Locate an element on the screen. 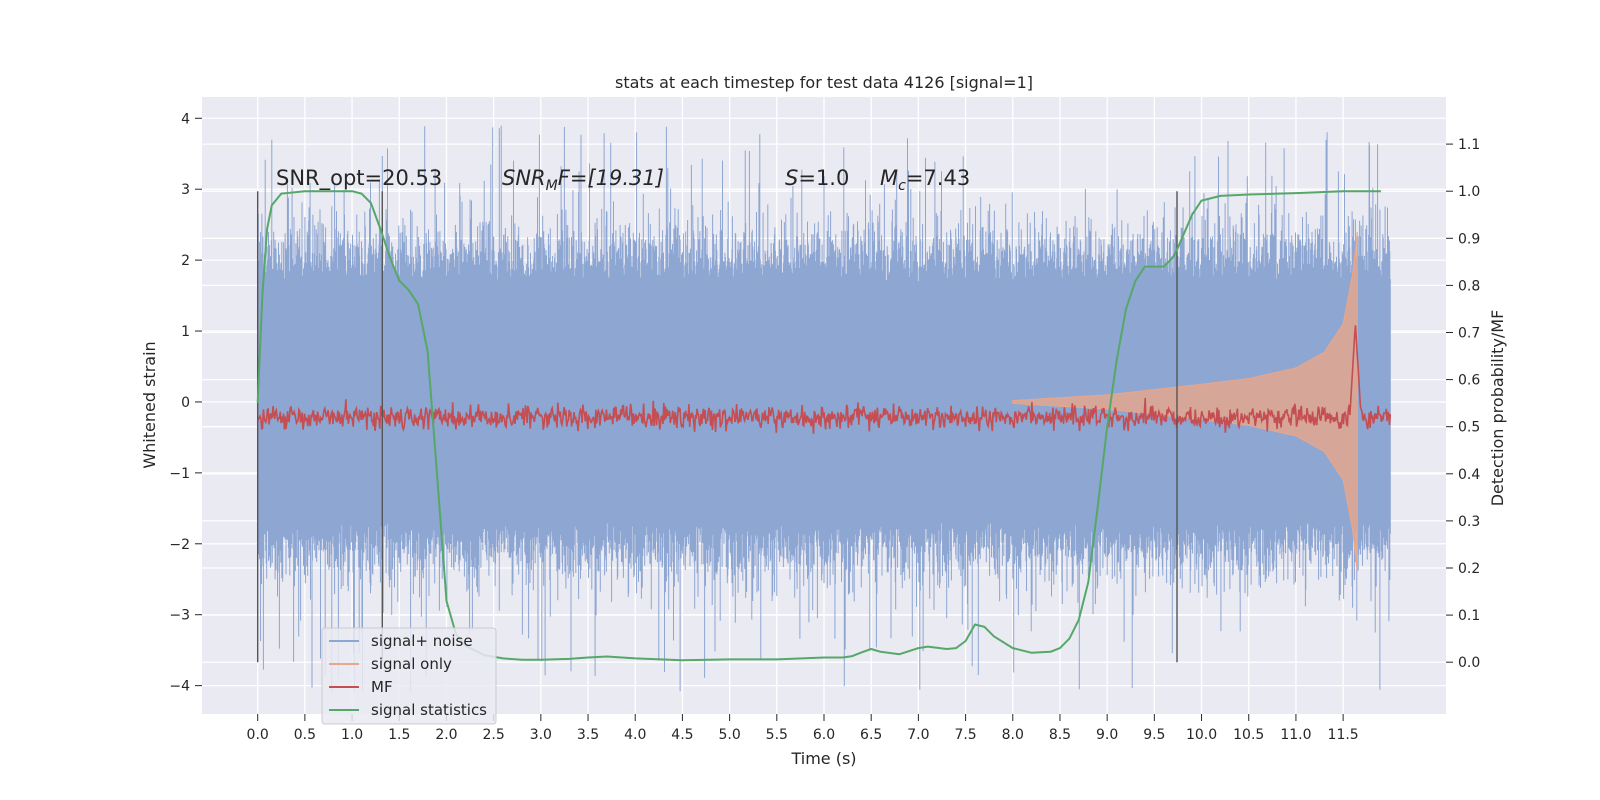 The width and height of the screenshot is (1600, 800). y2-tick-label: 0.3 is located at coordinates (1469, 522).